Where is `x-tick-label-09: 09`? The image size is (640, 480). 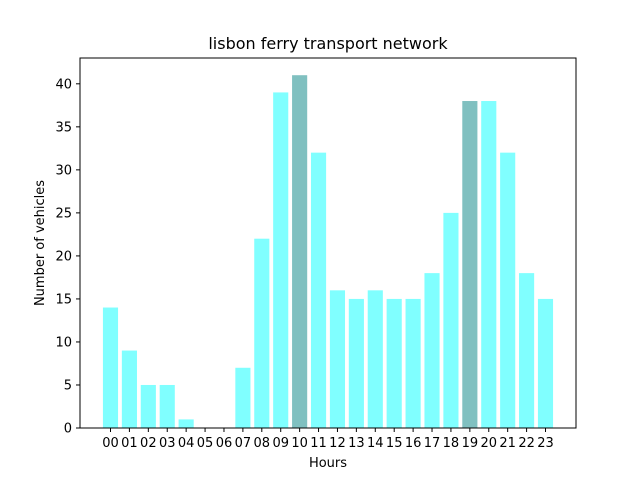 x-tick-label-09: 09 is located at coordinates (280, 443).